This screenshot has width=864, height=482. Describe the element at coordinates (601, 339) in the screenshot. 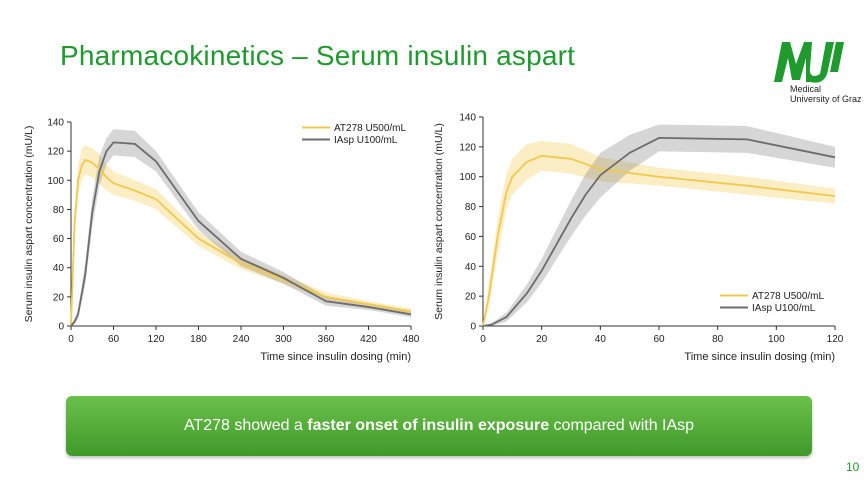

I see `chart-1-x-tick-label-2: 40` at that location.